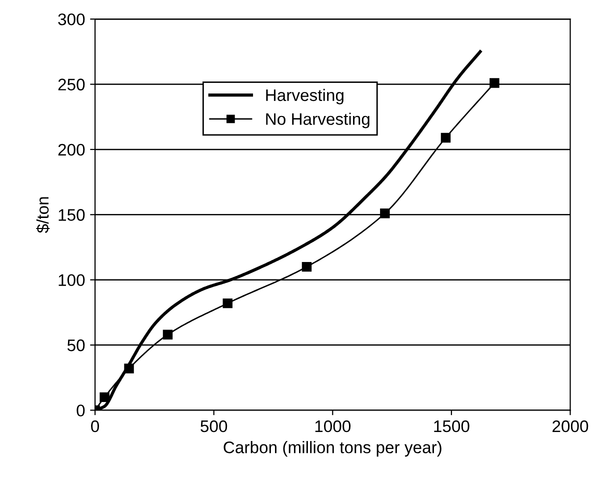  I want to click on x-tick-label: 2000, so click(570, 426).